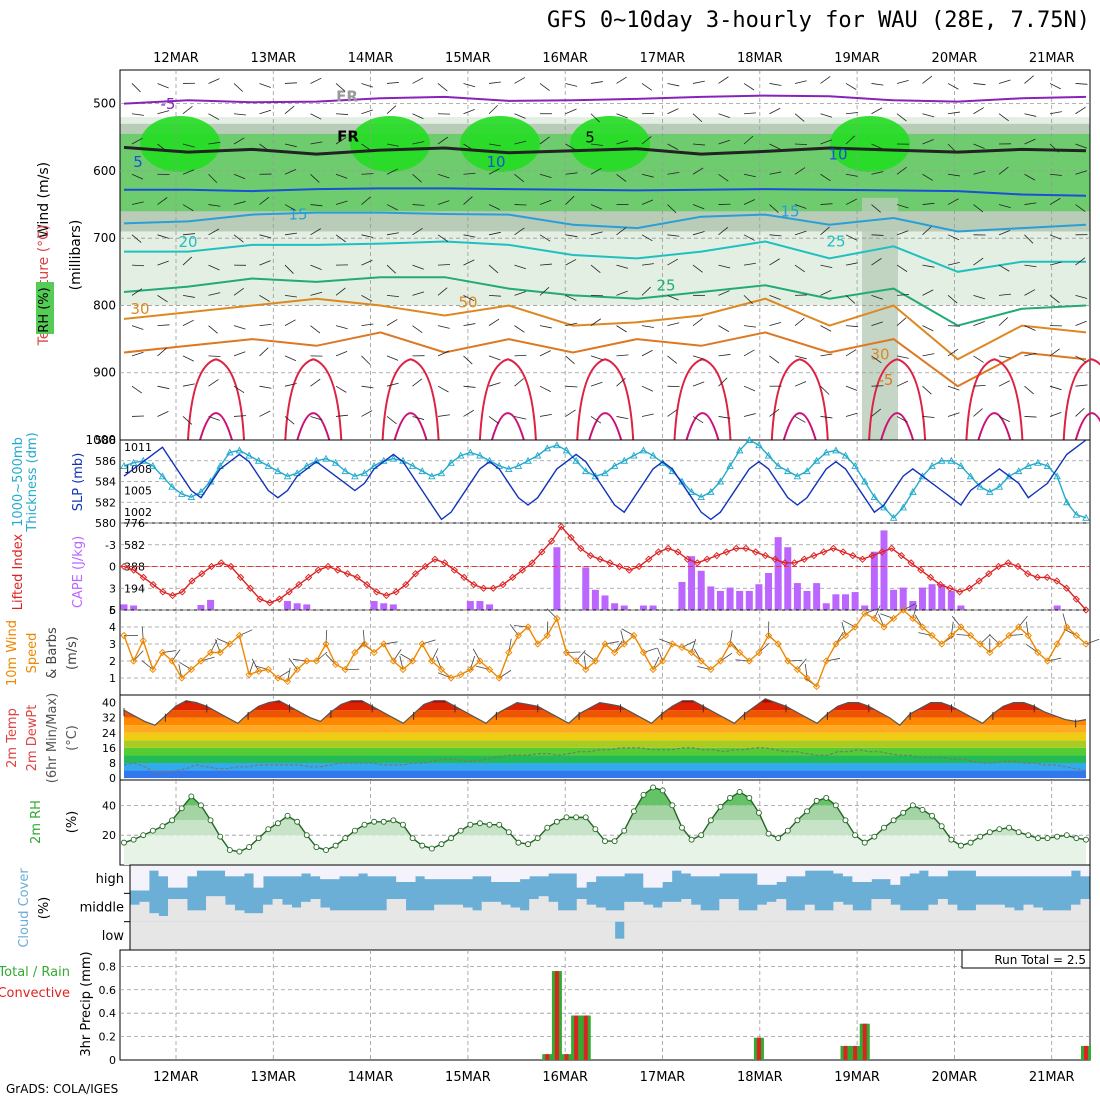 The image size is (1100, 1100). What do you see at coordinates (605, 738) in the screenshot?
I see `temp-bands` at bounding box center [605, 738].